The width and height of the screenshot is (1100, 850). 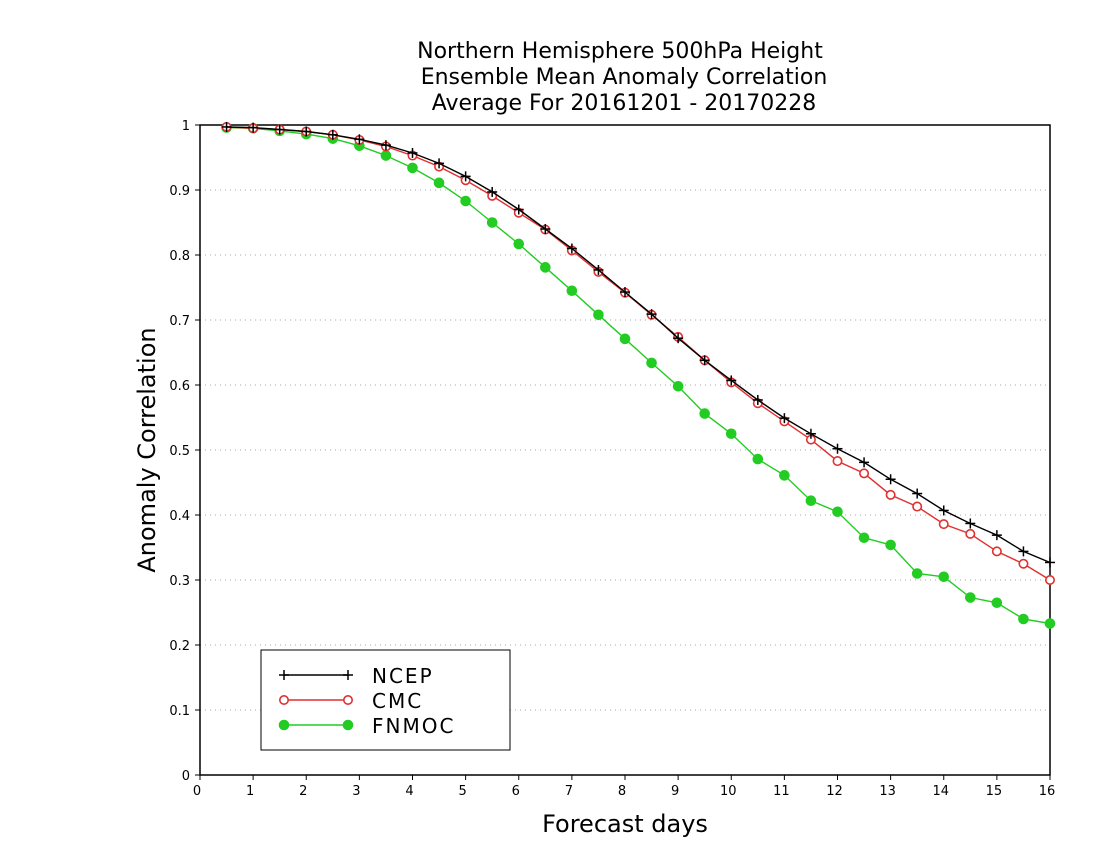 I want to click on x-tick-label: 7, so click(x=569, y=791).